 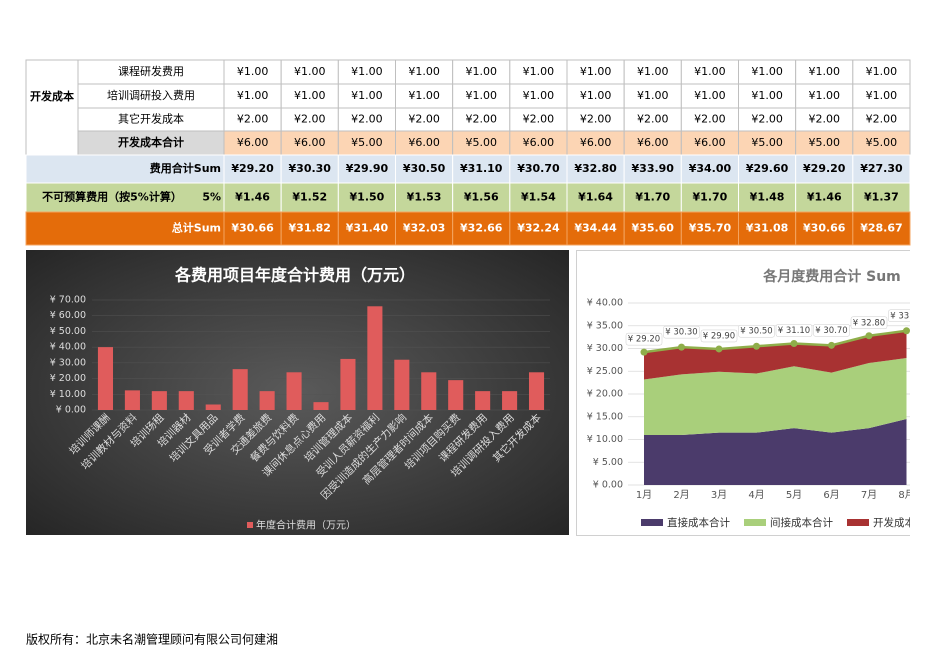 I want to click on cell-value: ¥29.90, so click(x=367, y=168).